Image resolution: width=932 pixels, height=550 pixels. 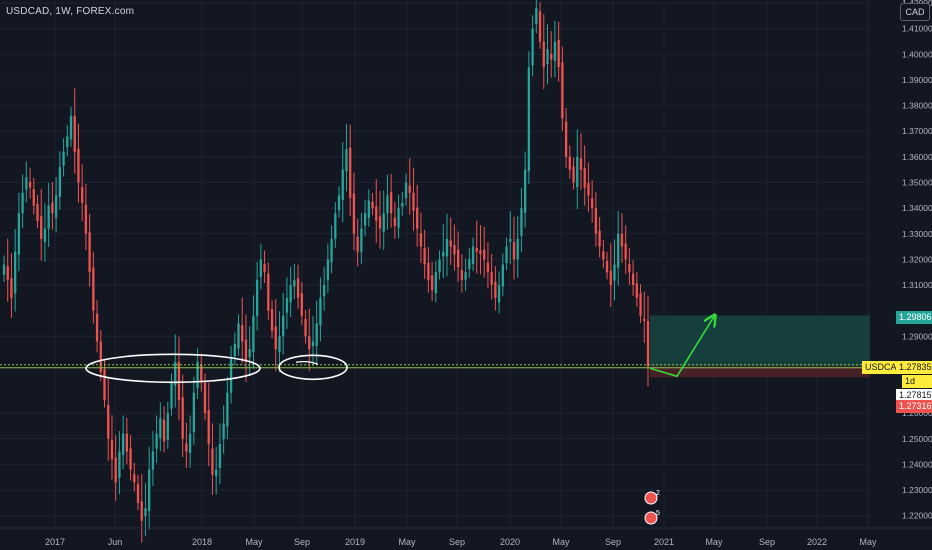 I want to click on y-tick-label: 1.40000, so click(x=917, y=54).